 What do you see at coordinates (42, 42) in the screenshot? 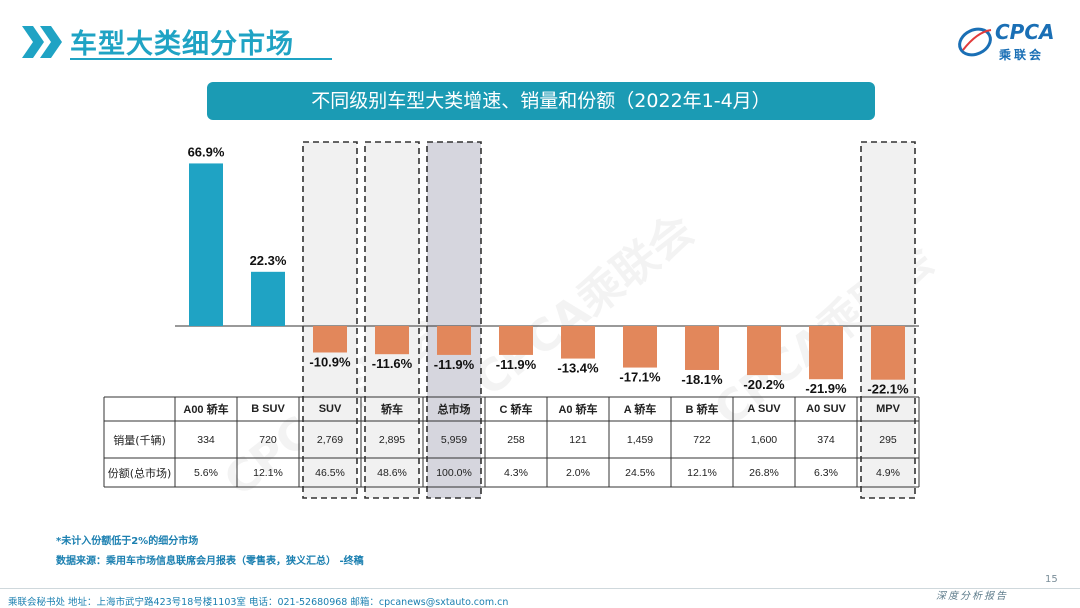
I see `double-chevron-icon` at bounding box center [42, 42].